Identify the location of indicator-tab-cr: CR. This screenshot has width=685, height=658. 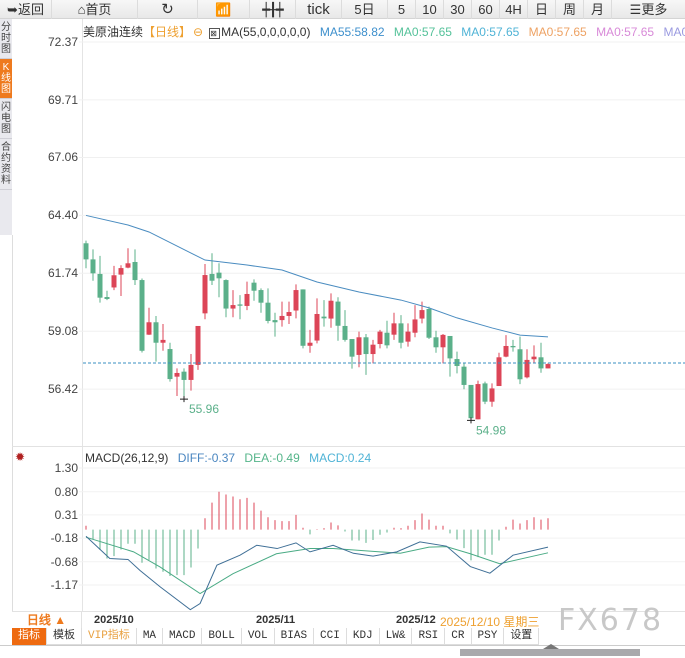
(458, 636).